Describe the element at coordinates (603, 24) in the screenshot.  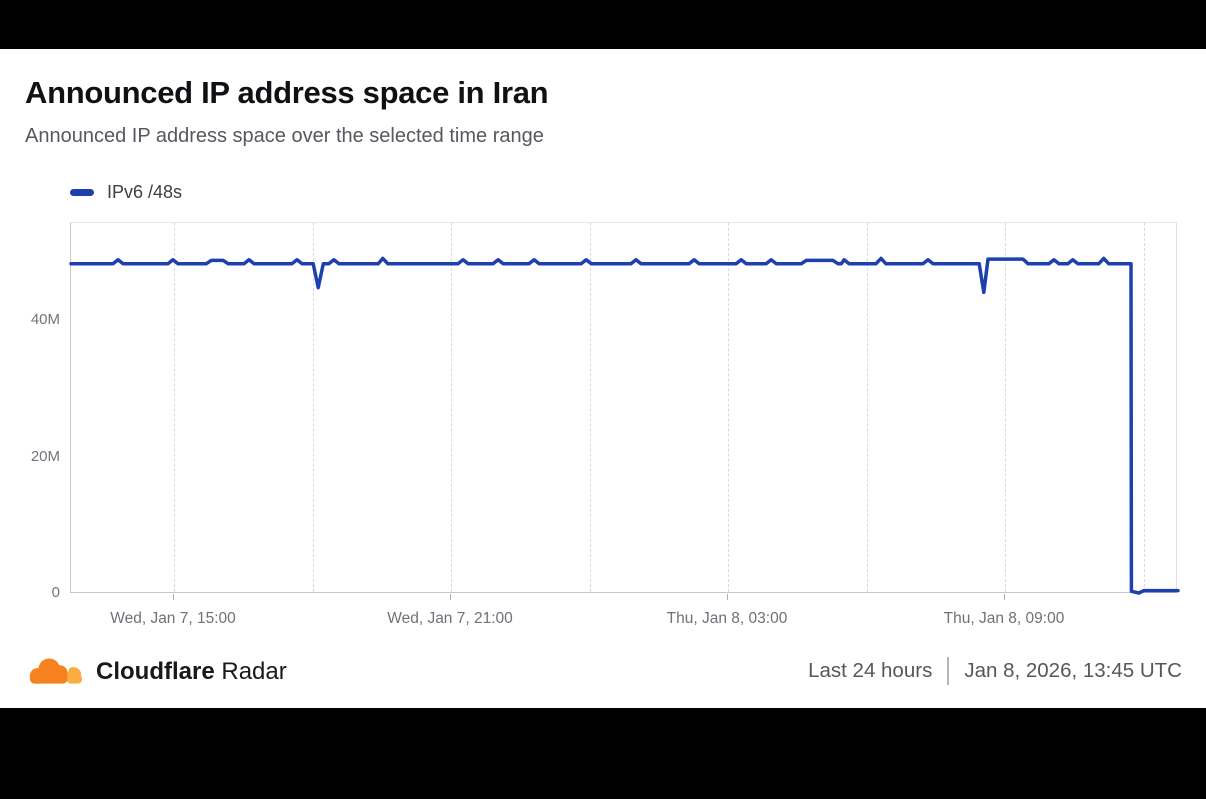
I see `top-letterbox-bar` at that location.